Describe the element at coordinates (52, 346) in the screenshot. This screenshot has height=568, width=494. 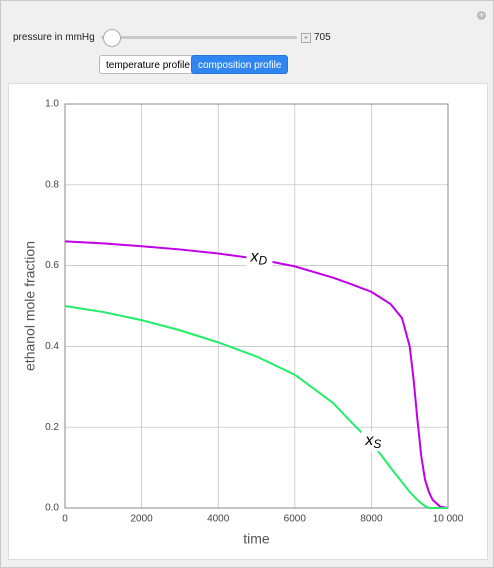
I see `y-tick-label: 0.4` at that location.